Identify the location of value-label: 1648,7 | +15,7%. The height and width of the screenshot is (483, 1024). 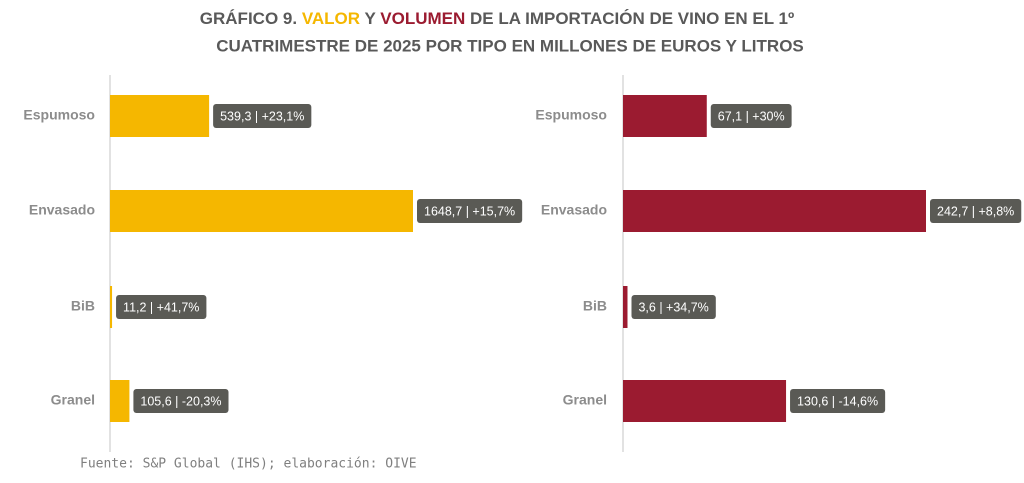
(469, 211).